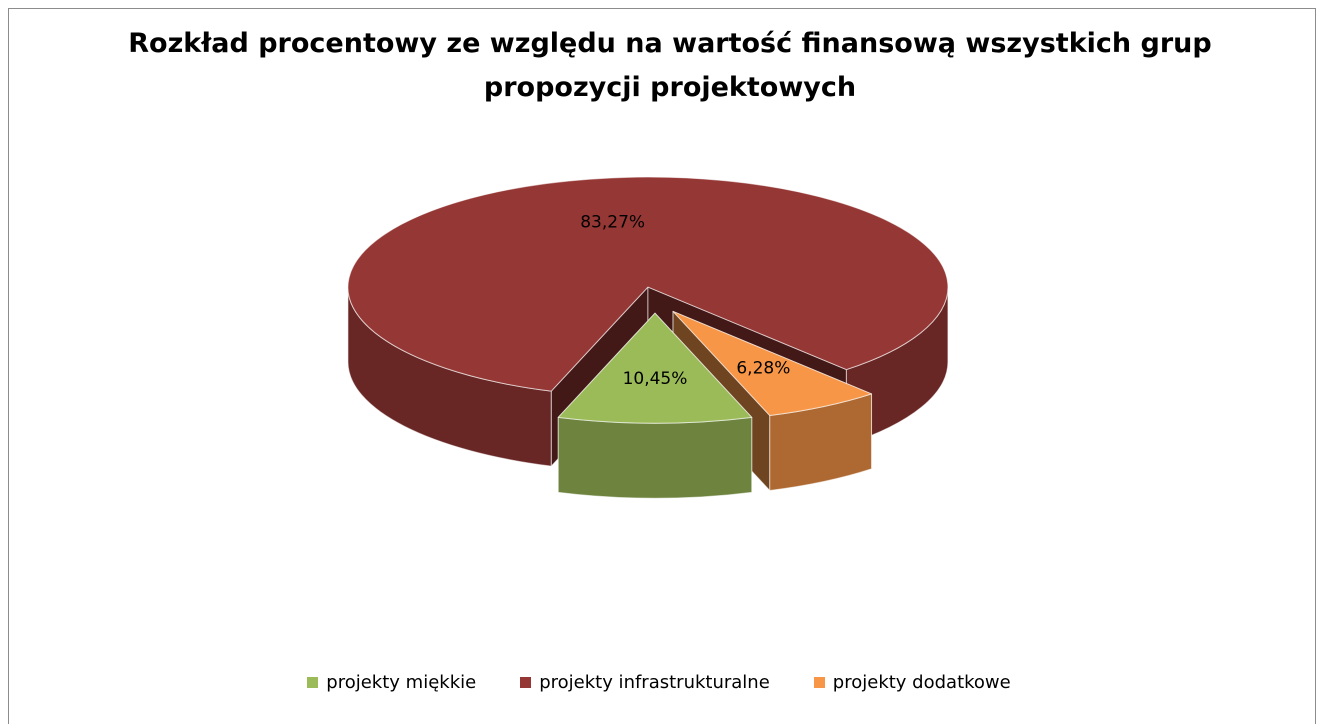 The image size is (1318, 724). Describe the element at coordinates (921, 682) in the screenshot. I see `legend-label: projekty dodatkowe` at that location.